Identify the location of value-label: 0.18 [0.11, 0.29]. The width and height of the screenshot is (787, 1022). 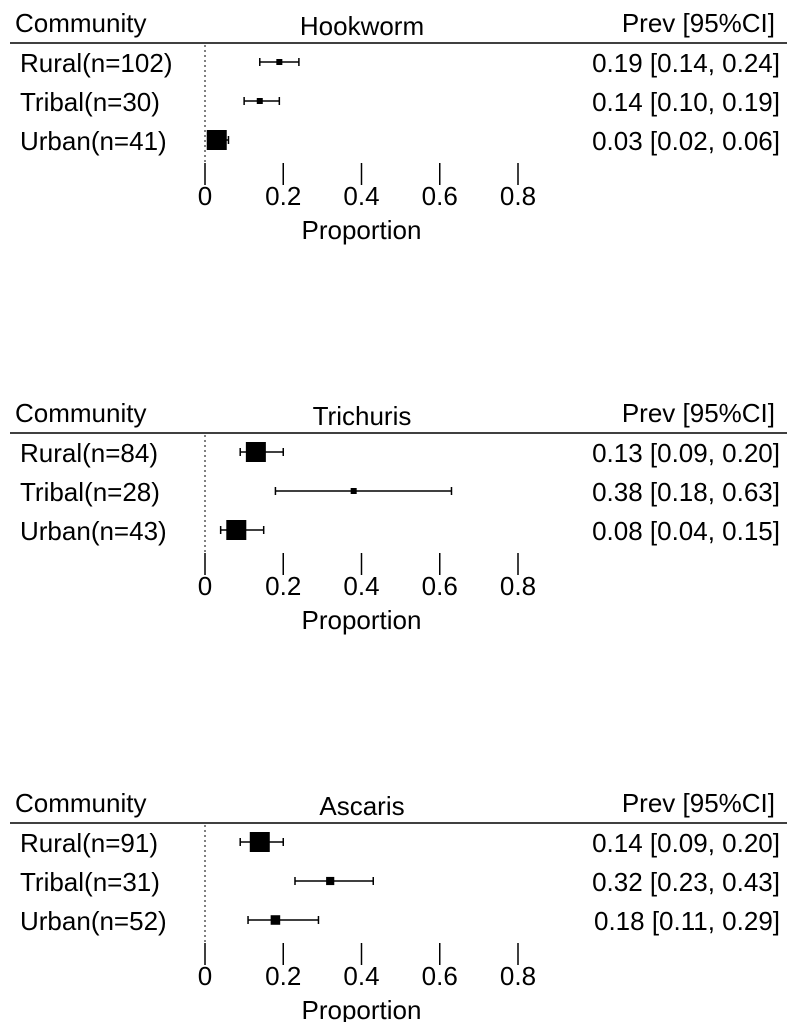
(687, 921).